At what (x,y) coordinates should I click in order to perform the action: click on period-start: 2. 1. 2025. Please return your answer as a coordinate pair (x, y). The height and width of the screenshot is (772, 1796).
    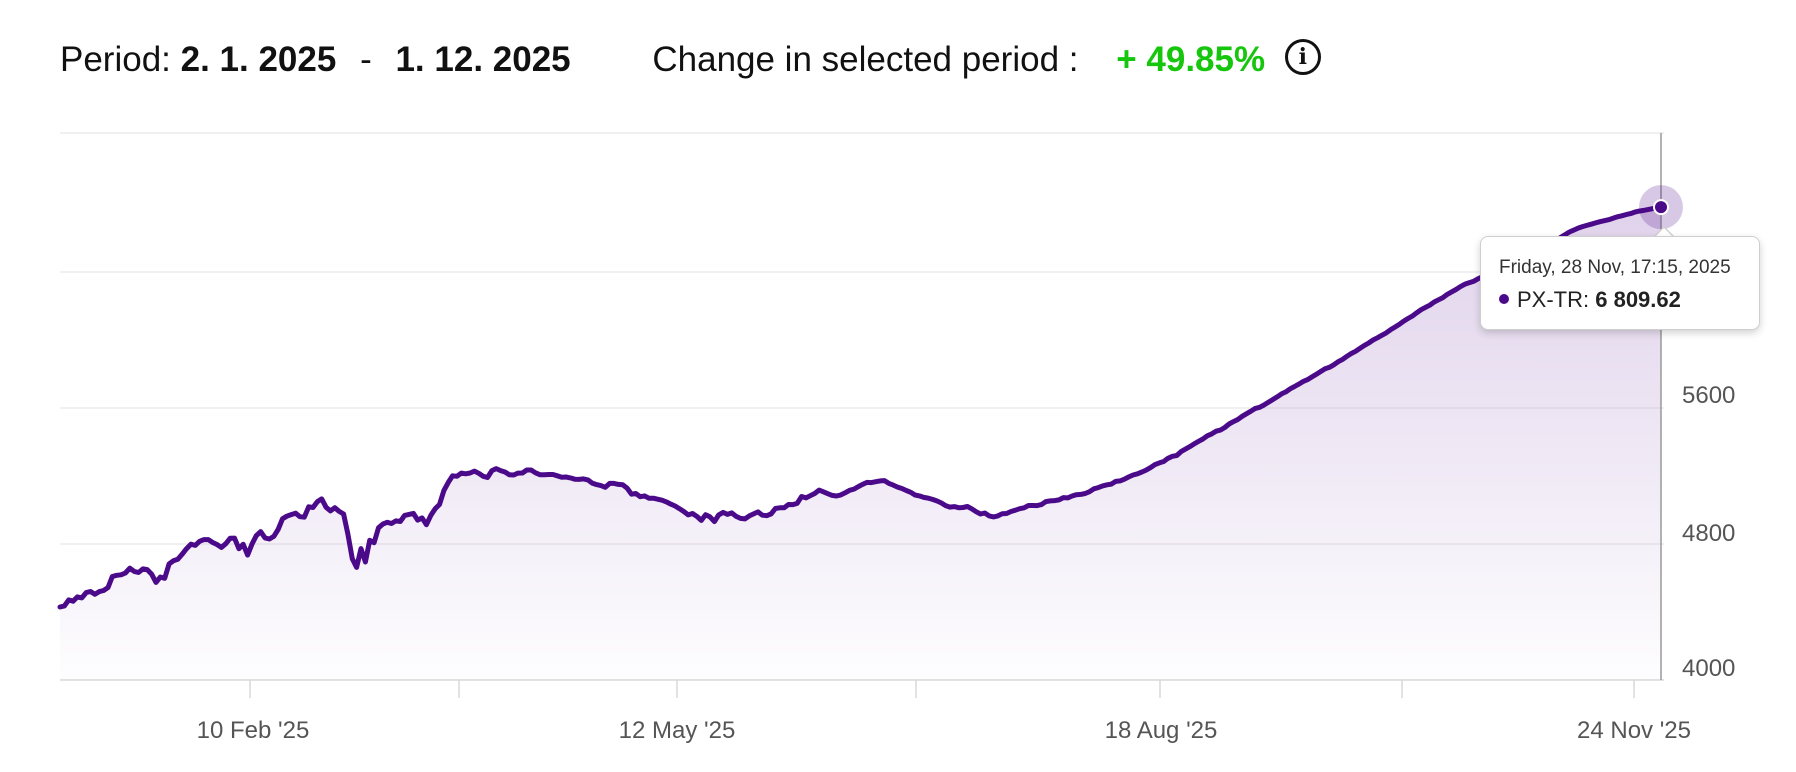
    Looking at the image, I should click on (258, 59).